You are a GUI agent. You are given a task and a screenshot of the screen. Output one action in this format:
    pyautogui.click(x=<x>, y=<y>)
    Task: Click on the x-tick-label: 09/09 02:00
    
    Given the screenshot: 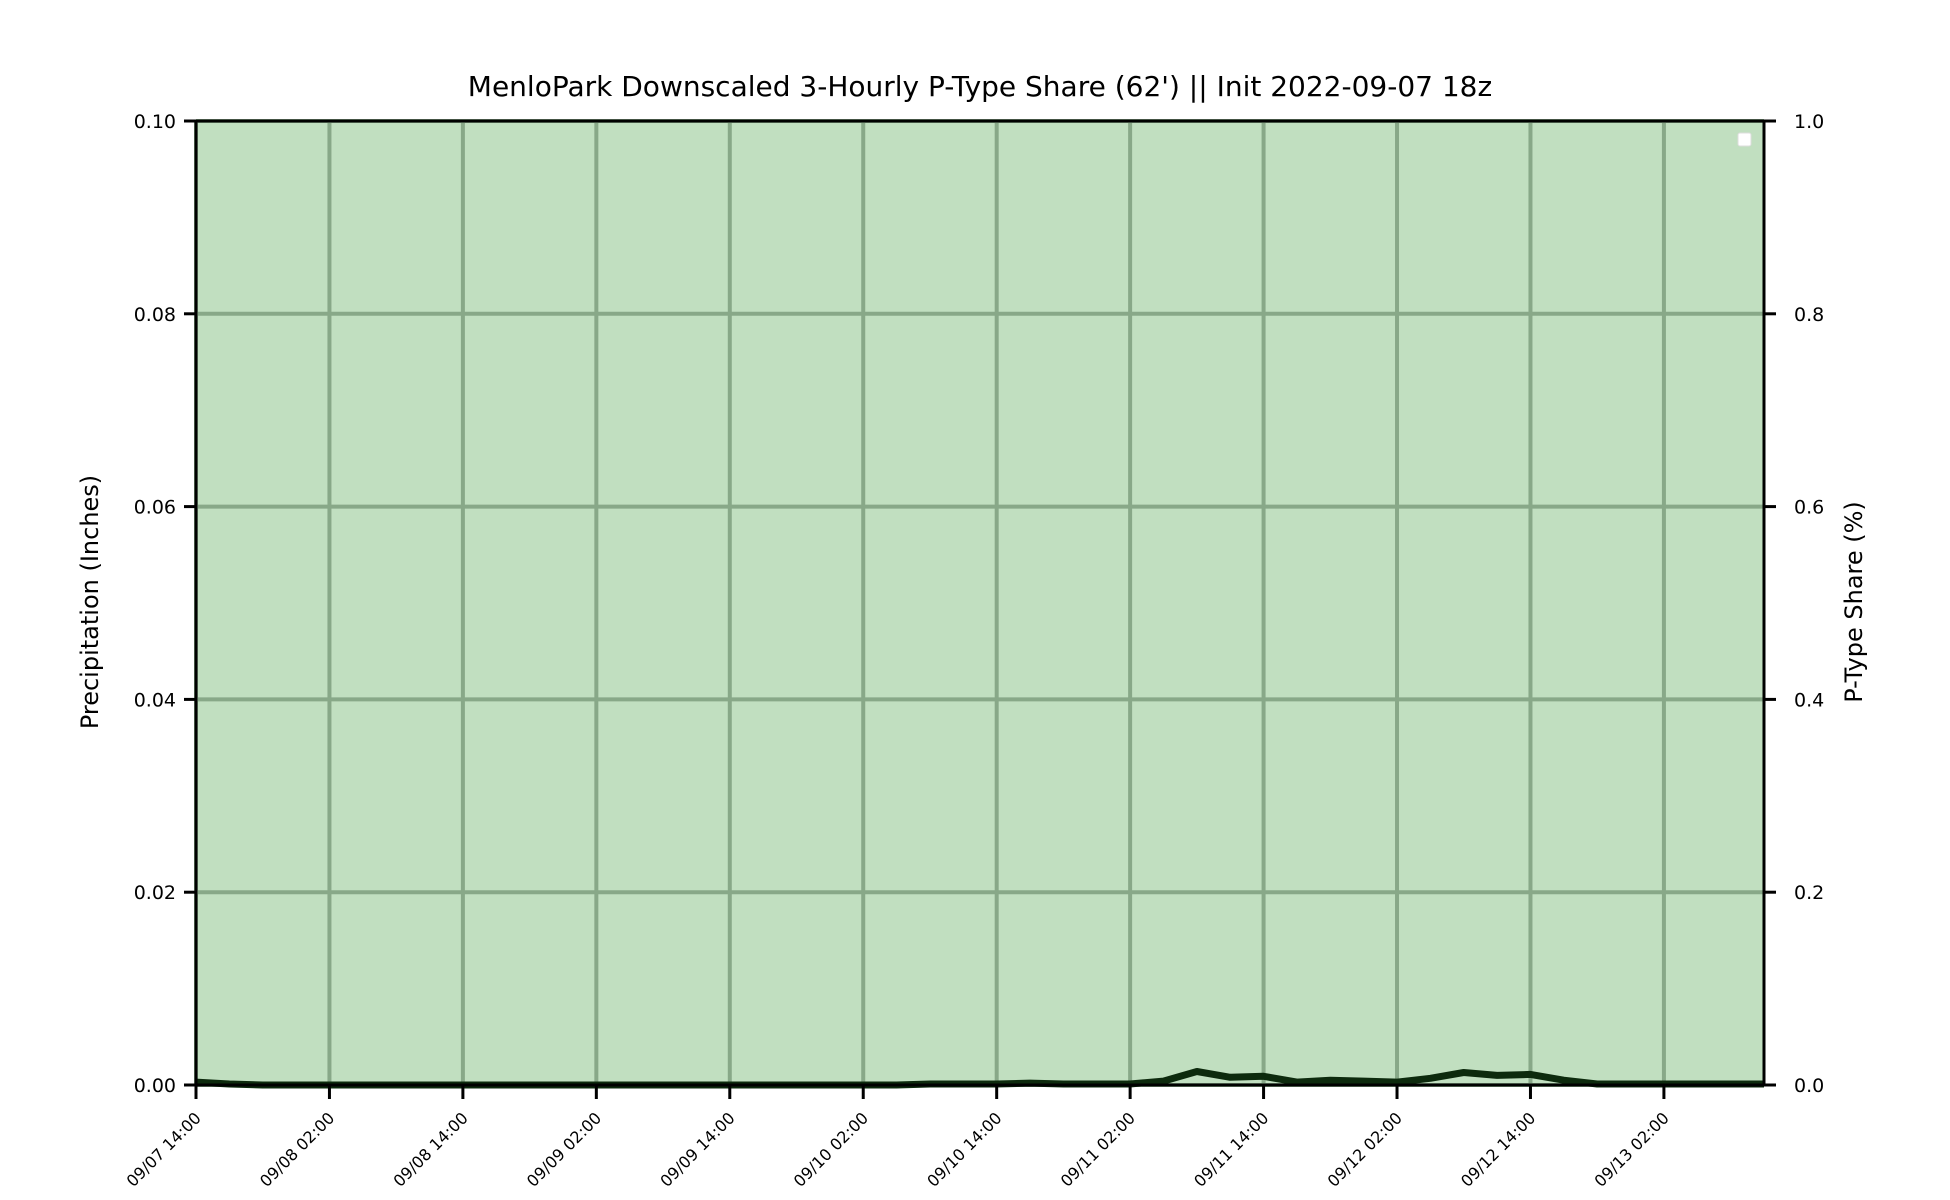 What is the action you would take?
    pyautogui.click(x=564, y=1149)
    